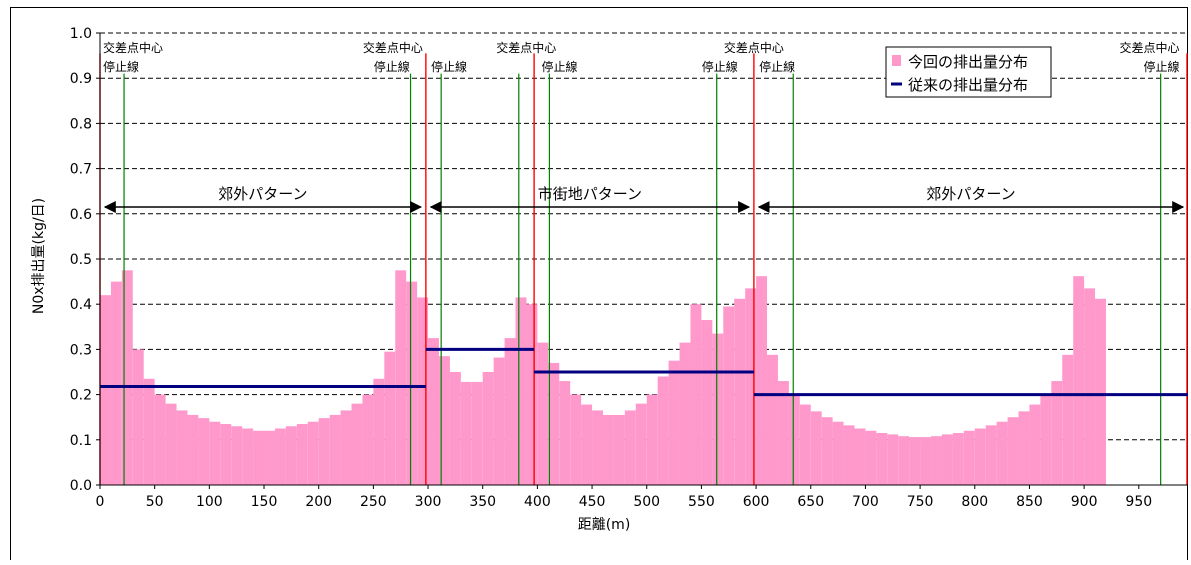 The width and height of the screenshot is (1191, 565). Describe the element at coordinates (604, 524) in the screenshot. I see `x-axis-title: 距離(m)` at that location.